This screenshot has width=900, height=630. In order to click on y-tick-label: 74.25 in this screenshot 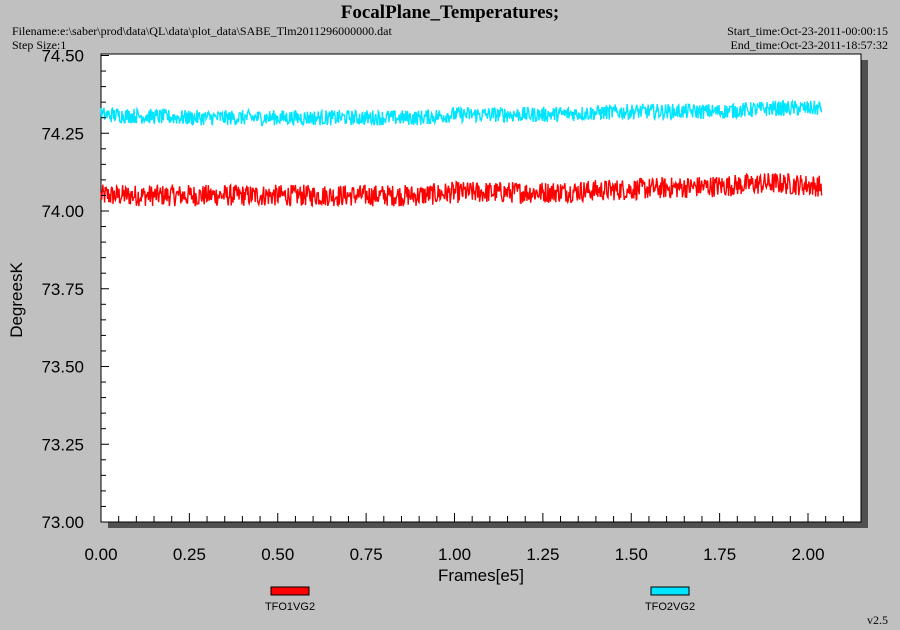, I will do `click(62, 133)`.